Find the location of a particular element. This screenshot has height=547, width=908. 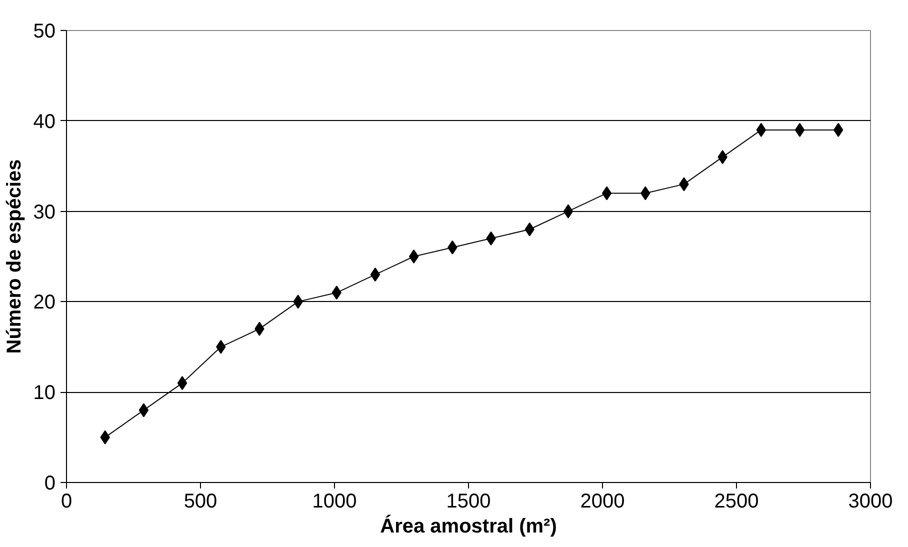

y-tick-label: 20 is located at coordinates (44, 303).